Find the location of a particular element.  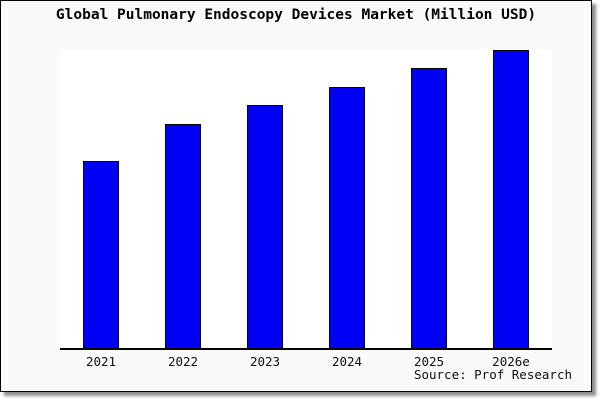

bar-2021 is located at coordinates (101, 254).